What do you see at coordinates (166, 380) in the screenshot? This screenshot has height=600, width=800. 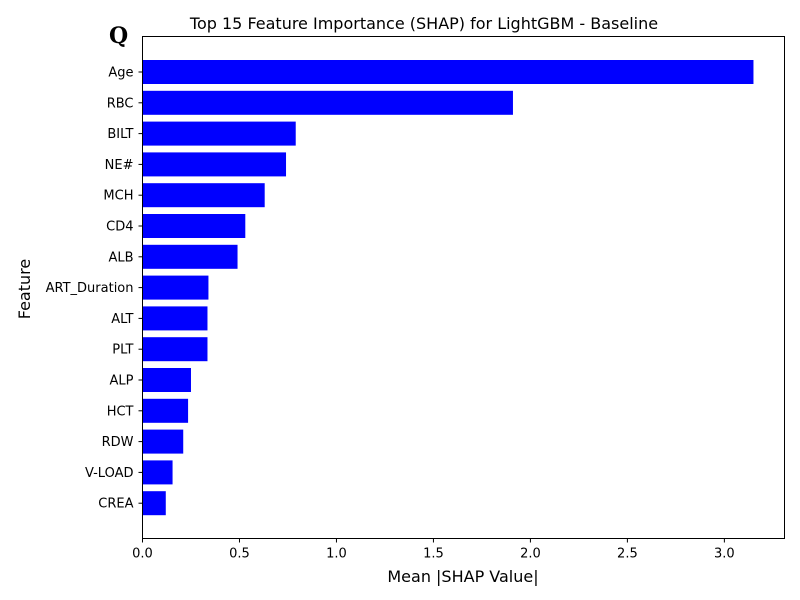 I see `bar-alp` at bounding box center [166, 380].